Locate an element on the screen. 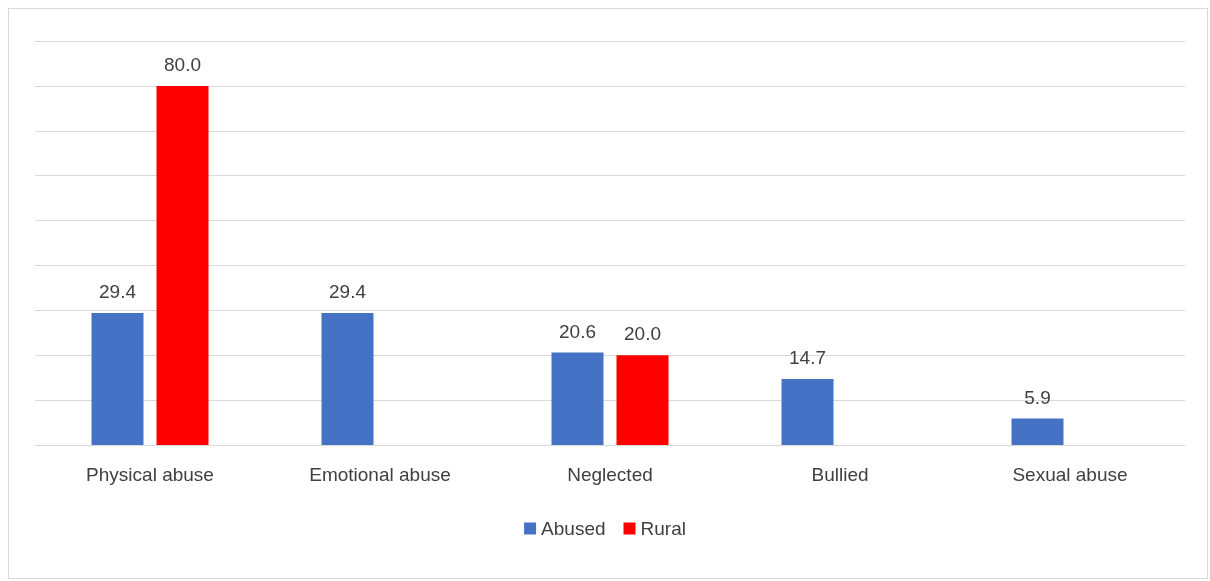 This screenshot has width=1210, height=581. data-label: 14.7 is located at coordinates (807, 358).